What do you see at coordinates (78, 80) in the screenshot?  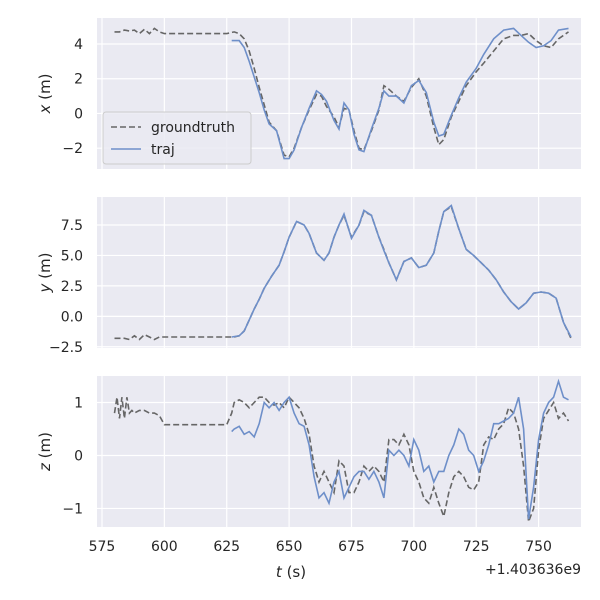 I see `y-tick-label: 2` at bounding box center [78, 80].